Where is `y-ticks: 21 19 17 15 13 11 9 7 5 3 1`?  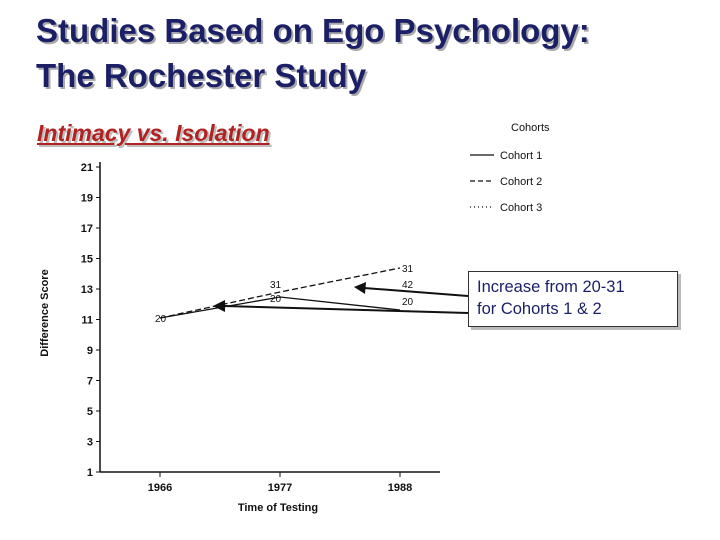 y-ticks: 21 19 17 15 13 11 9 7 5 3 1 is located at coordinates (90, 320).